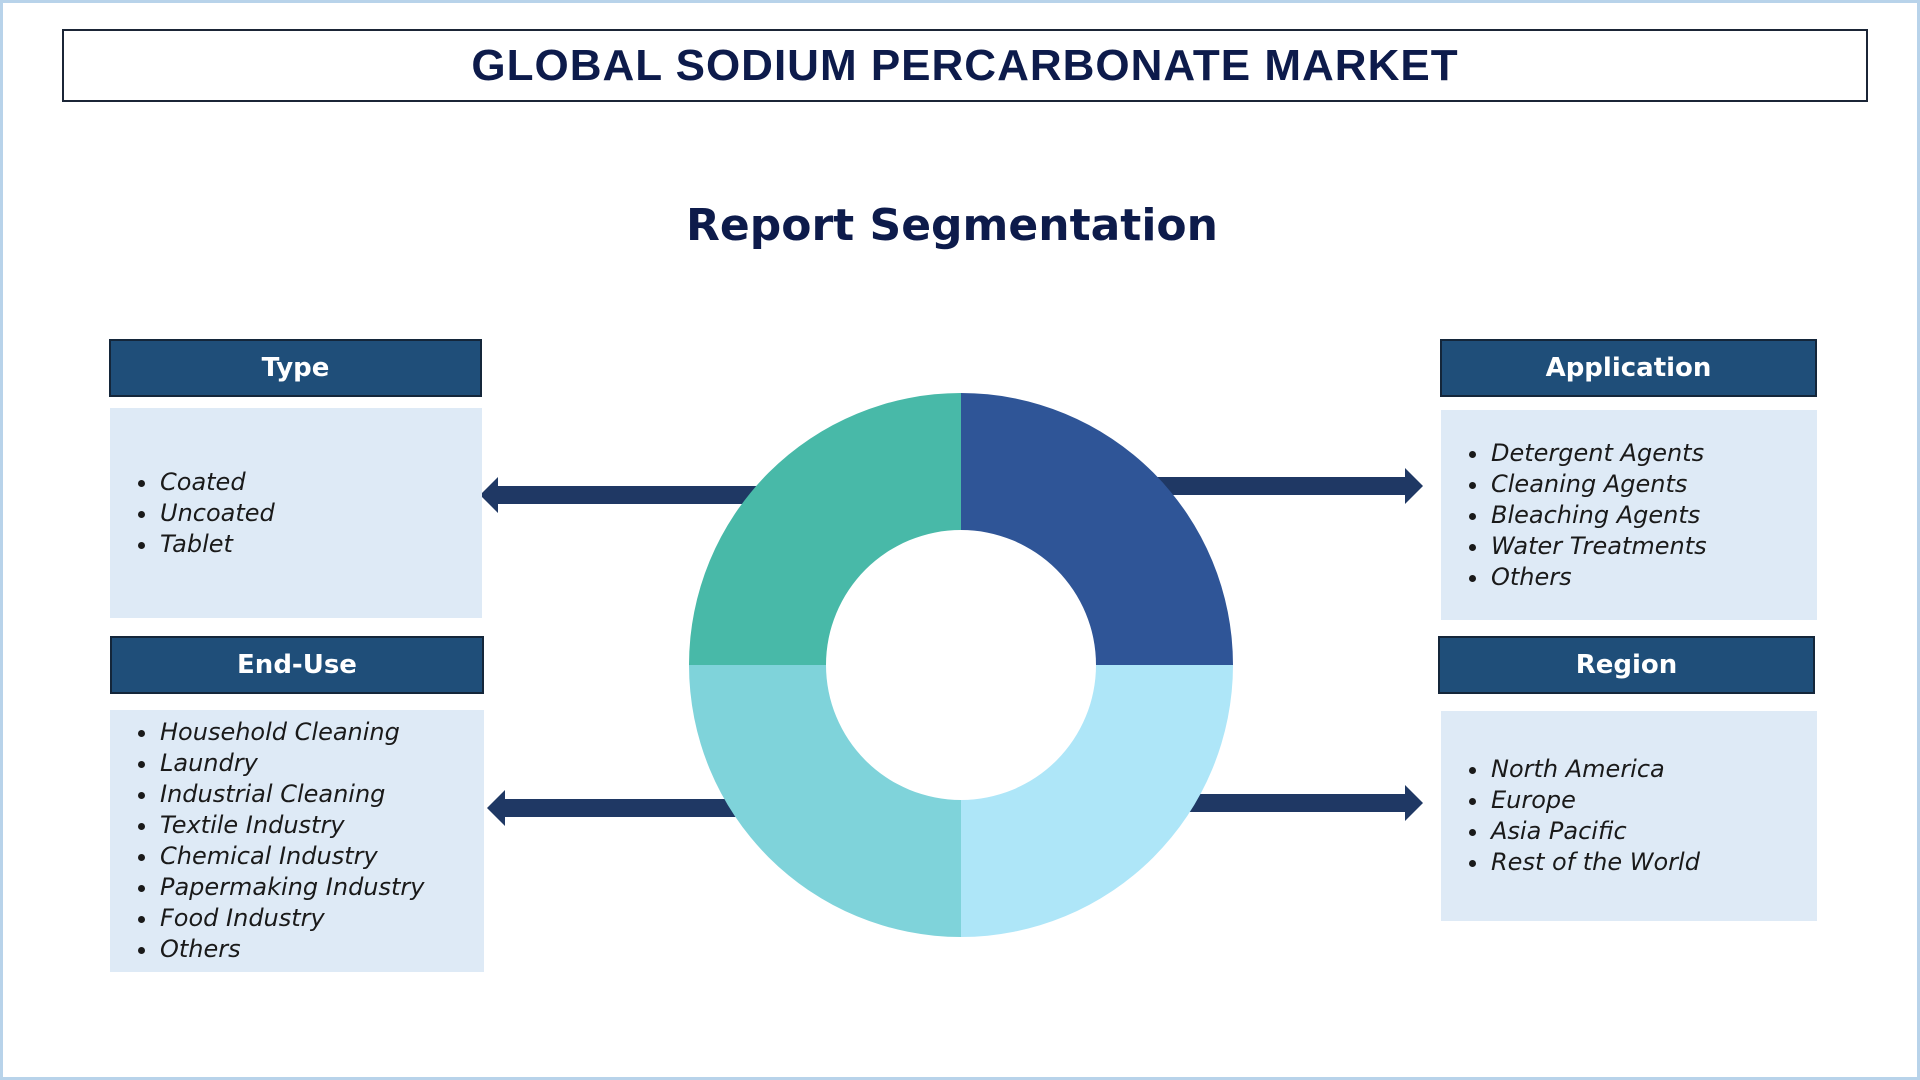 This screenshot has height=1080, width=1920. Describe the element at coordinates (1097, 801) in the screenshot. I see `donut-segment-region` at that location.